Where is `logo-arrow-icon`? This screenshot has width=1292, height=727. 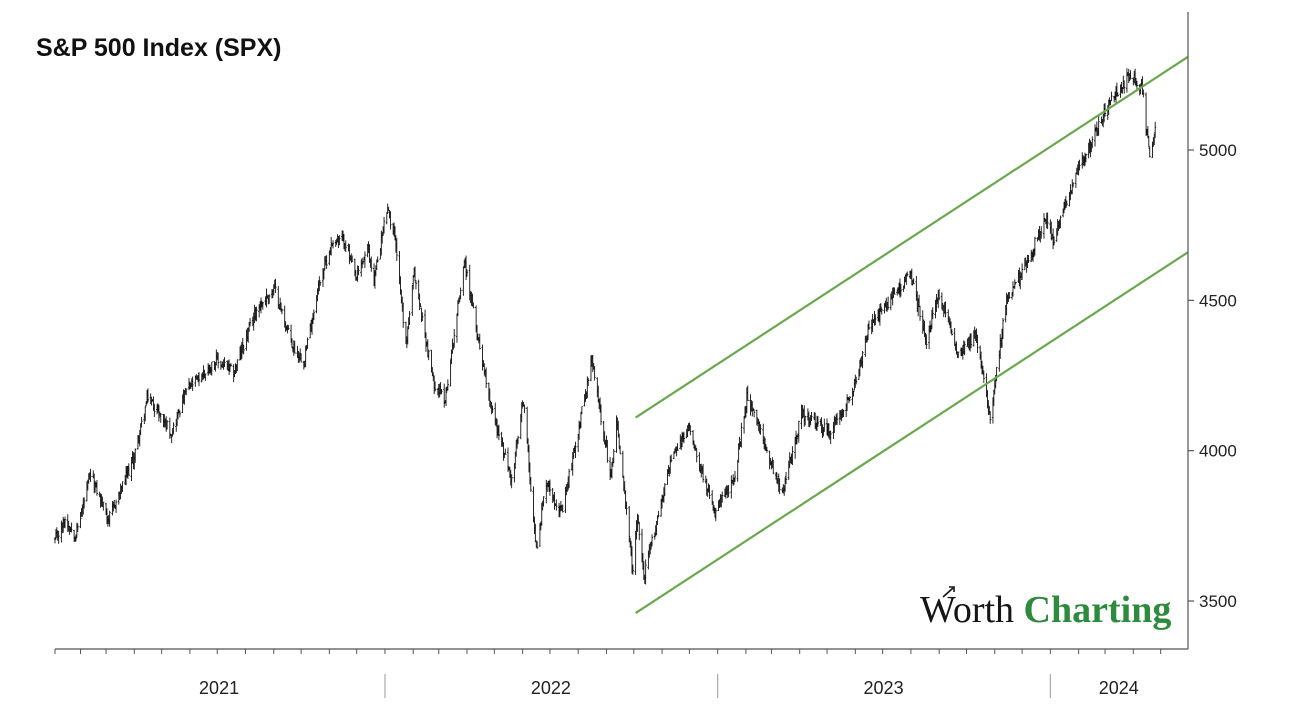
logo-arrow-icon is located at coordinates (948, 592).